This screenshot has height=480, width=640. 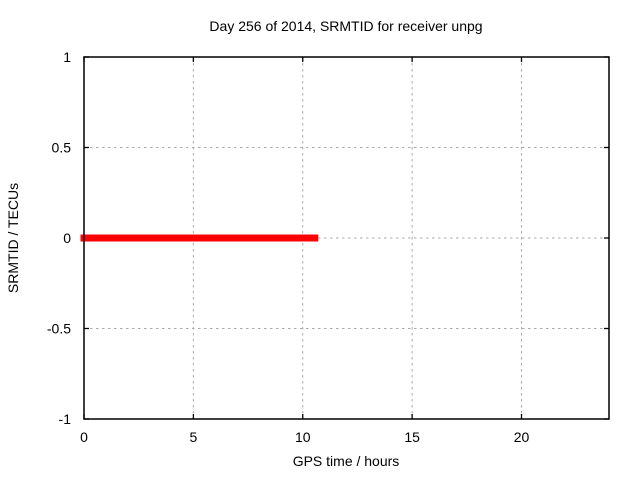 What do you see at coordinates (67, 238) in the screenshot?
I see `y-tick-label: 0` at bounding box center [67, 238].